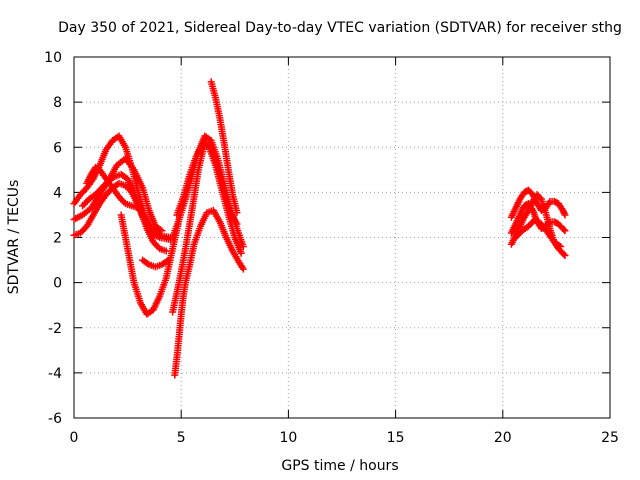 This screenshot has width=640, height=480. What do you see at coordinates (344, 438) in the screenshot?
I see `x-tick-labels: 0 5 10 15 20 25` at bounding box center [344, 438].